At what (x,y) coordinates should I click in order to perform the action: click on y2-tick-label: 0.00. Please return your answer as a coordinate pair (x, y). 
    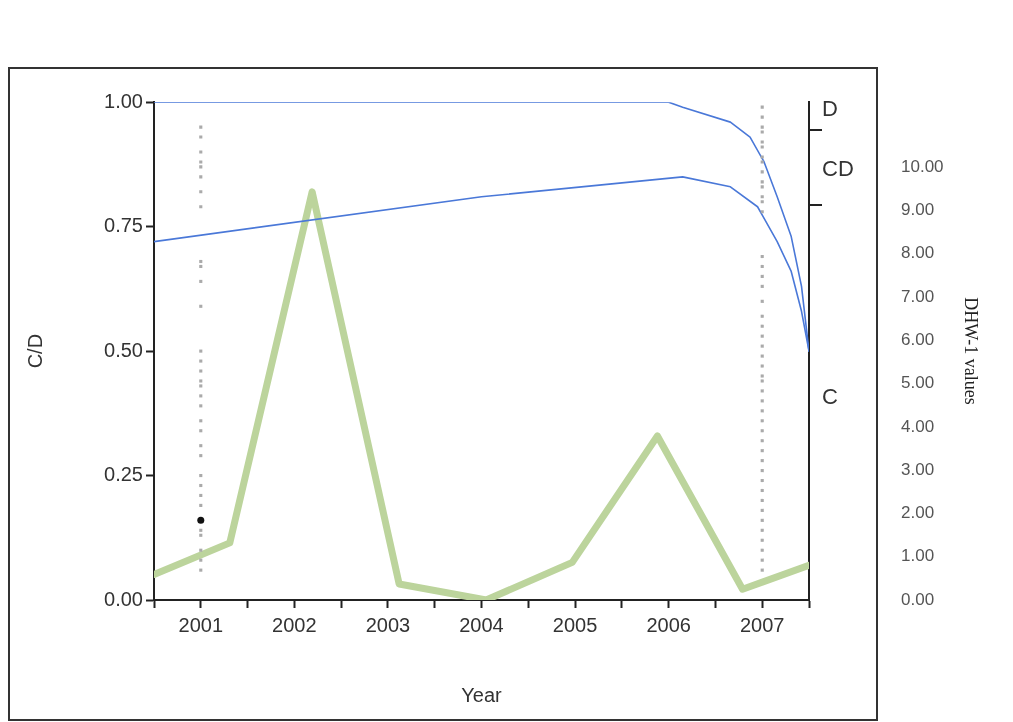
    Looking at the image, I should click on (918, 599).